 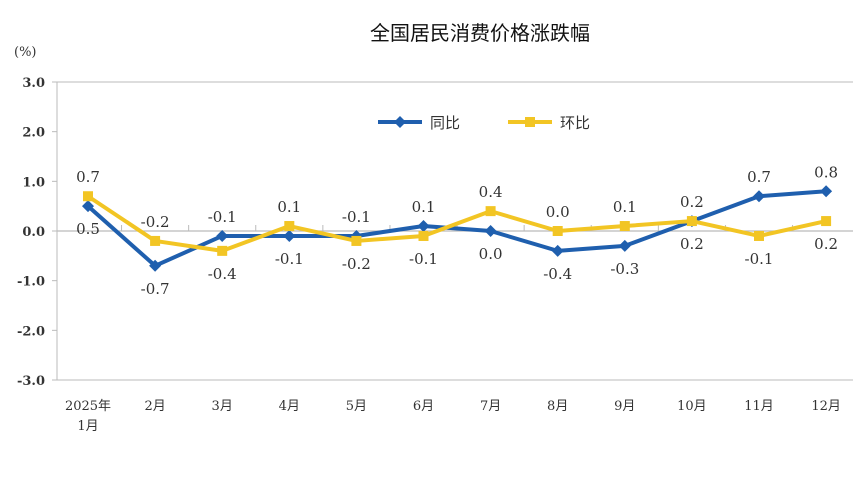 What do you see at coordinates (88, 229) in the screenshot?
I see `data-label: 0.5` at bounding box center [88, 229].